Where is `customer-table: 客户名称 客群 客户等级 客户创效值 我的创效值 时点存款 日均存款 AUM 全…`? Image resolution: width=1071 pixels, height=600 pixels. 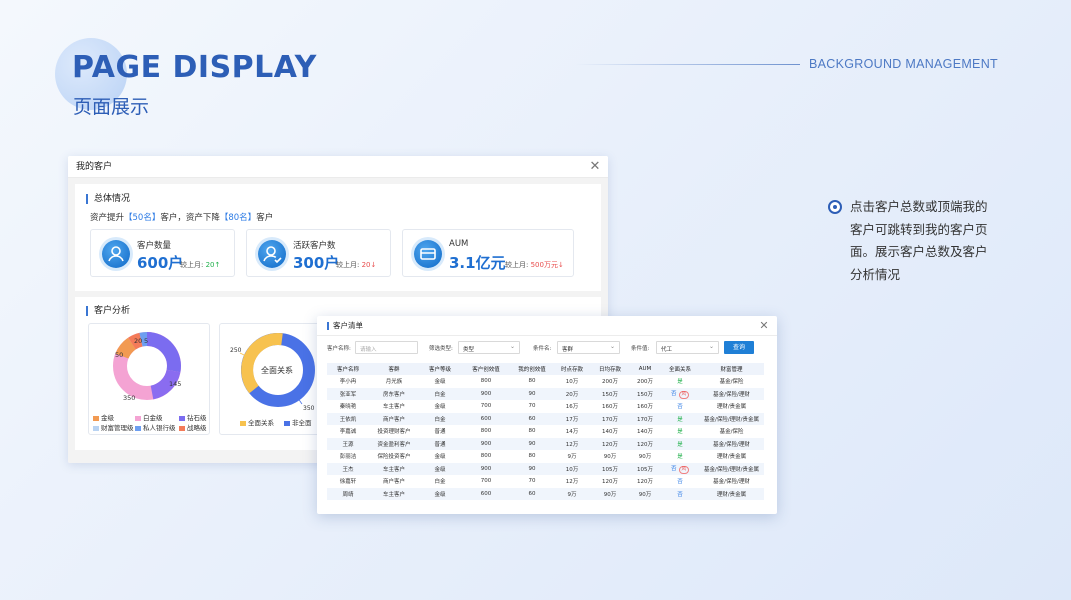 customer-table: 客户名称 客群 客户等级 客户创效值 我的创效值 时点存款 日均存款 AUM 全… is located at coordinates (545, 431).